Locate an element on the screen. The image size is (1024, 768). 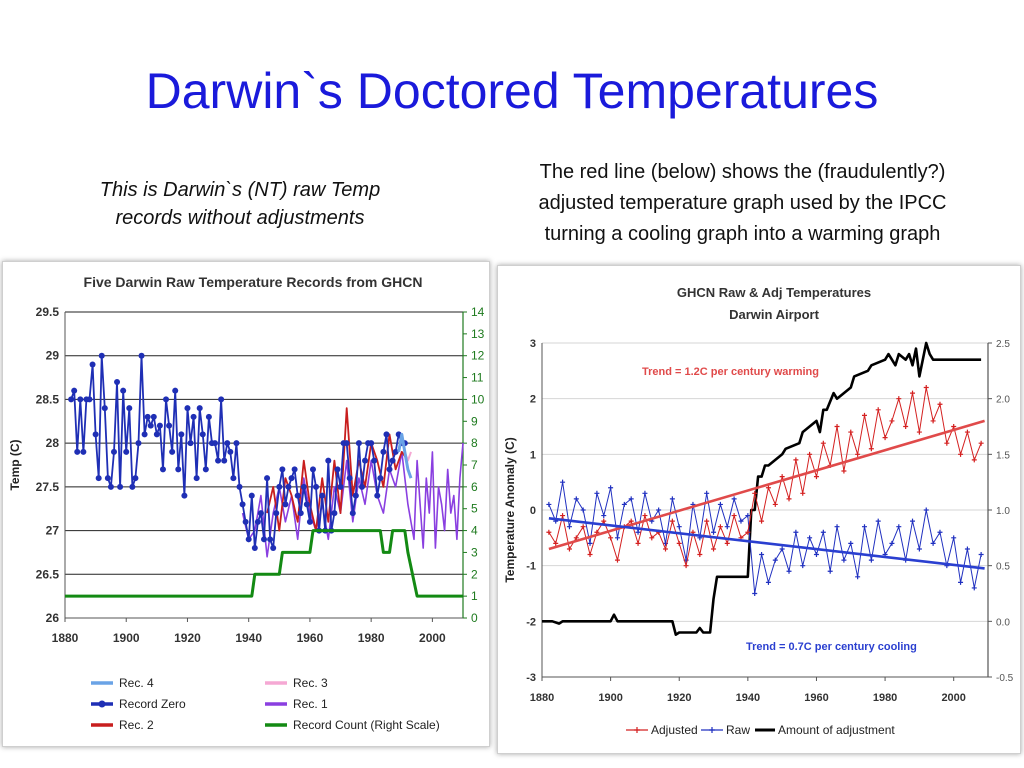
legend-label-rec-2: Rec. 2 is located at coordinates (136, 725).